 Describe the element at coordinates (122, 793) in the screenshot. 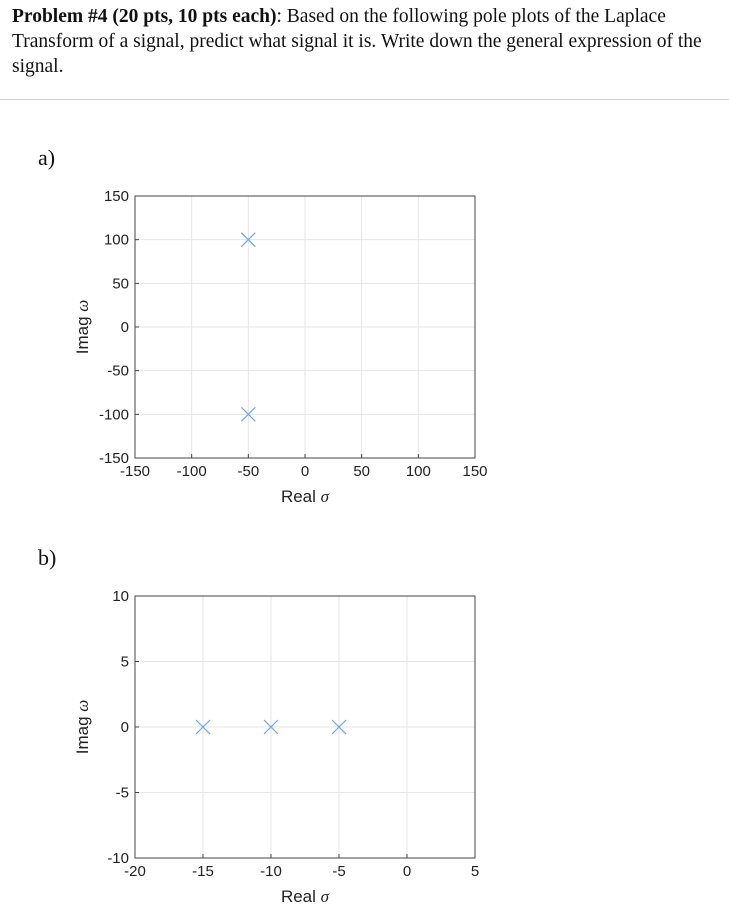

I see `y-tick-label: -5` at that location.